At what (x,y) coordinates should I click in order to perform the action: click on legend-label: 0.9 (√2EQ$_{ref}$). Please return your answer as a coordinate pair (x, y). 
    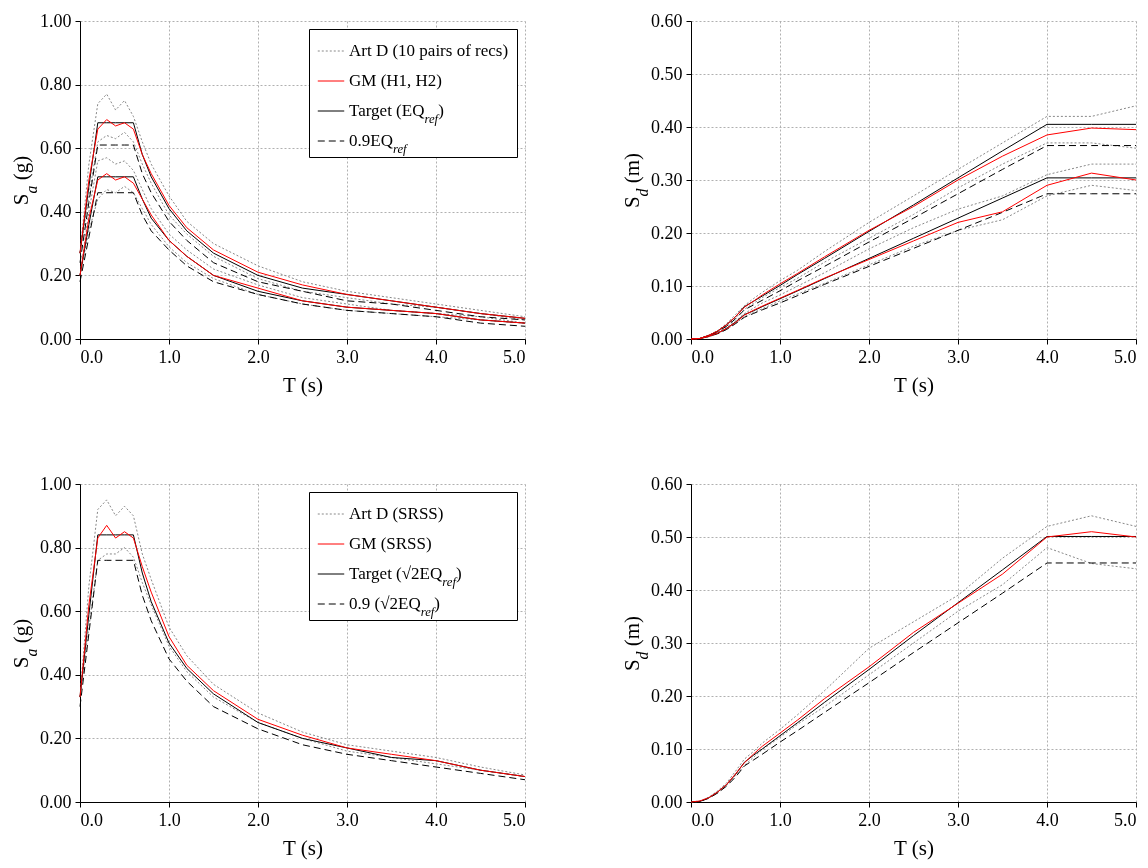
    Looking at the image, I should click on (395, 606).